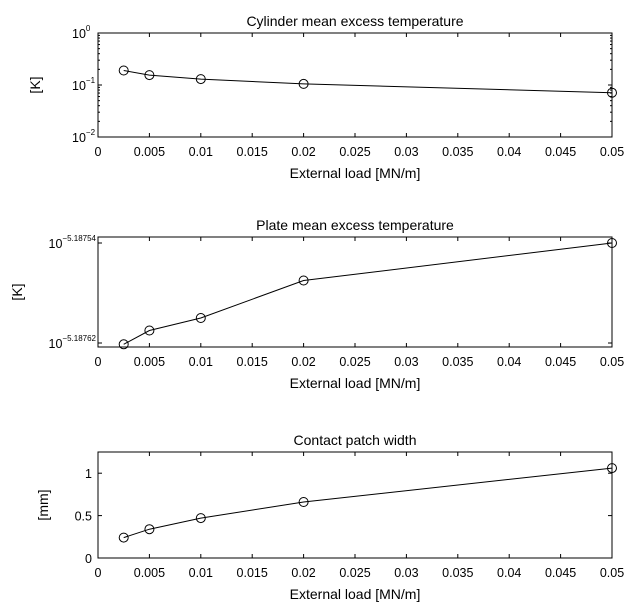  I want to click on y-tick-label: 10⁰, so click(81, 32).